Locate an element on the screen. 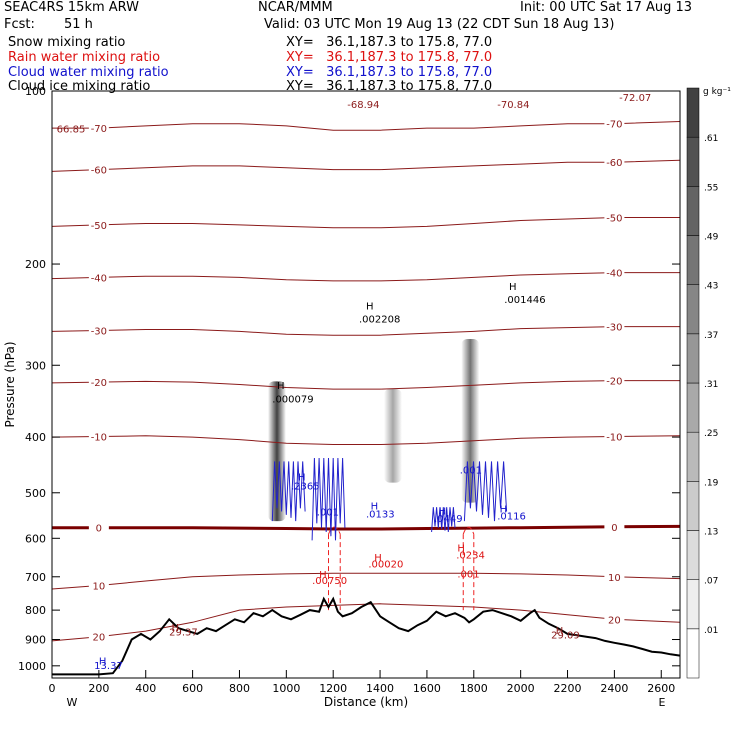 The width and height of the screenshot is (740, 740). temperature-contour-label: -30 is located at coordinates (99, 331).